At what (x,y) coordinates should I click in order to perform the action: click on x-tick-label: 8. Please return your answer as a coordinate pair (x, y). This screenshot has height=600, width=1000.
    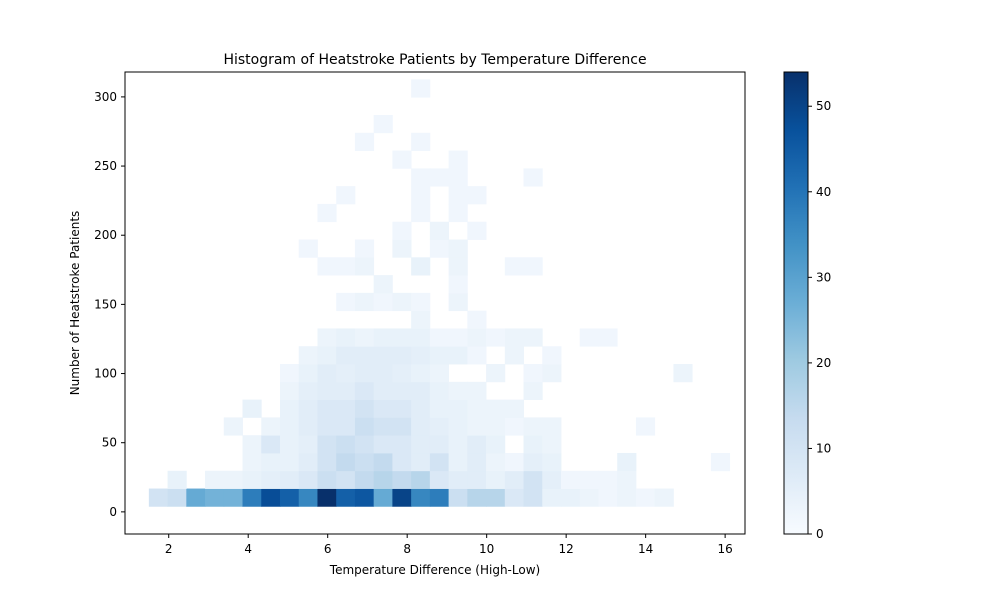
    Looking at the image, I should click on (407, 549).